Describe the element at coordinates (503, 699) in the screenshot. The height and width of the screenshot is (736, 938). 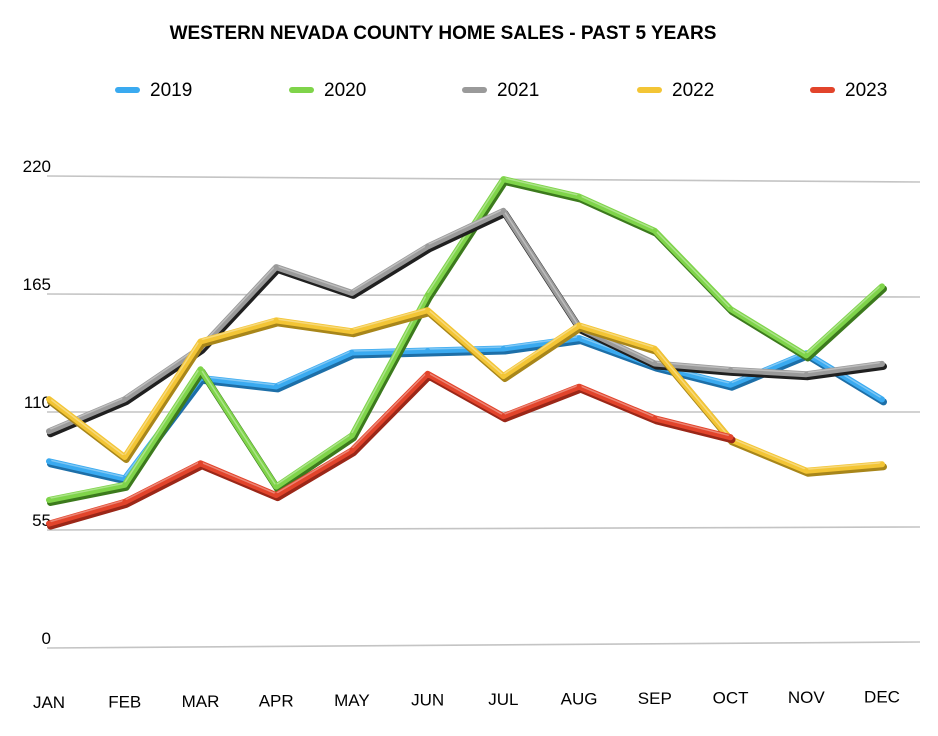
I see `x-tick-label: JUL` at that location.